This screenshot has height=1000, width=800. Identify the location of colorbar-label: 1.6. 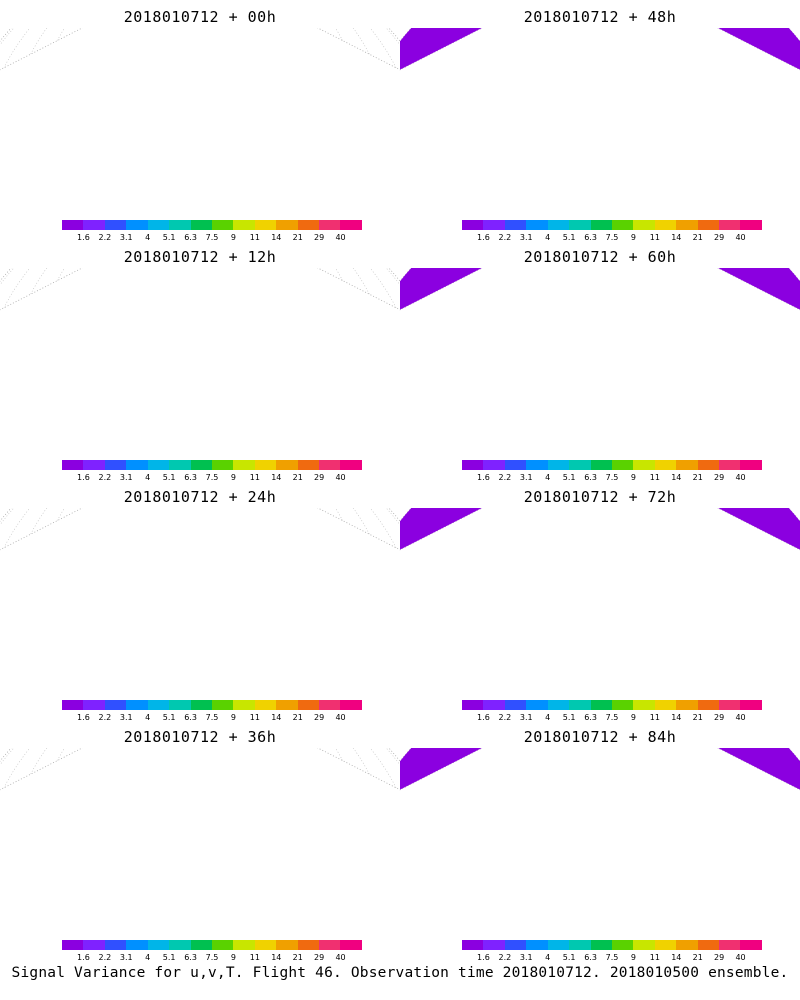
(483, 717).